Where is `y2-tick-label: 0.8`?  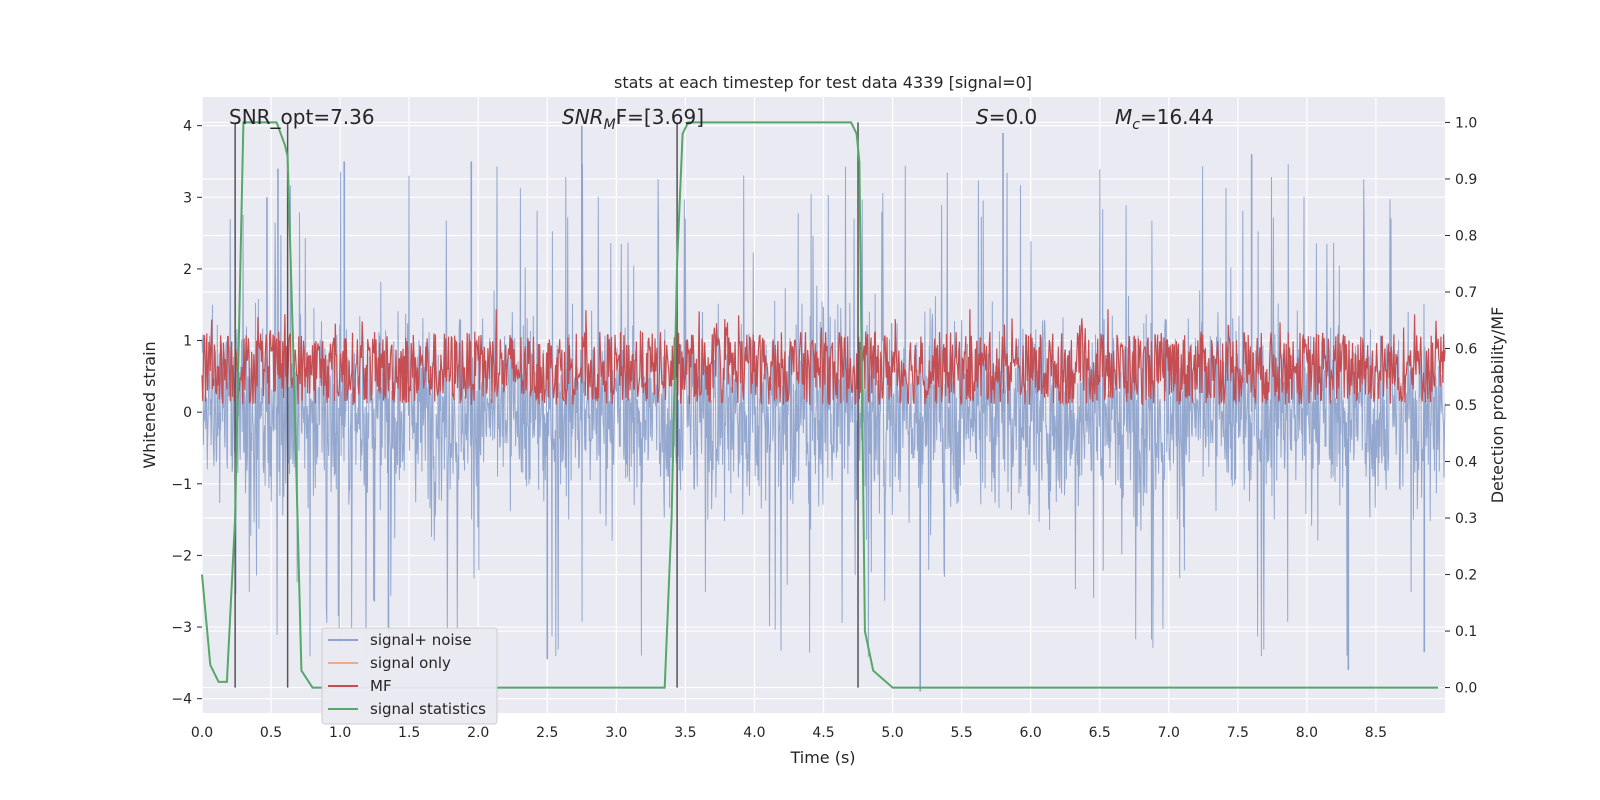 y2-tick-label: 0.8 is located at coordinates (1466, 236).